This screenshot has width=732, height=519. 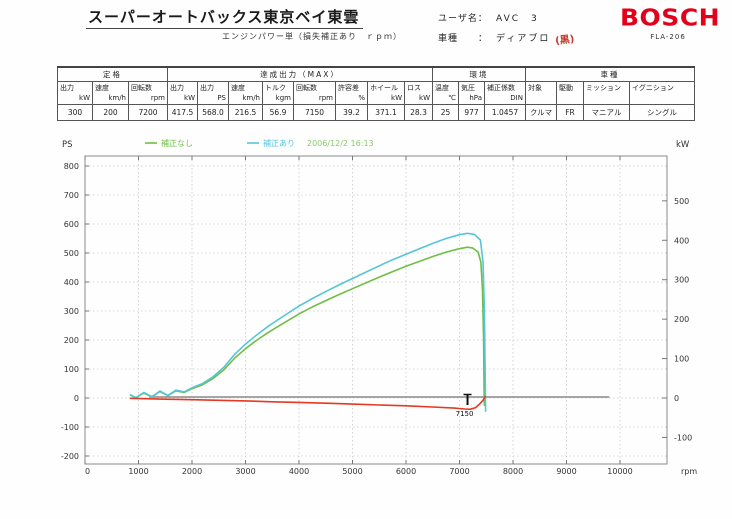 I want to click on y-left-tick-label: 800, so click(x=71, y=166).